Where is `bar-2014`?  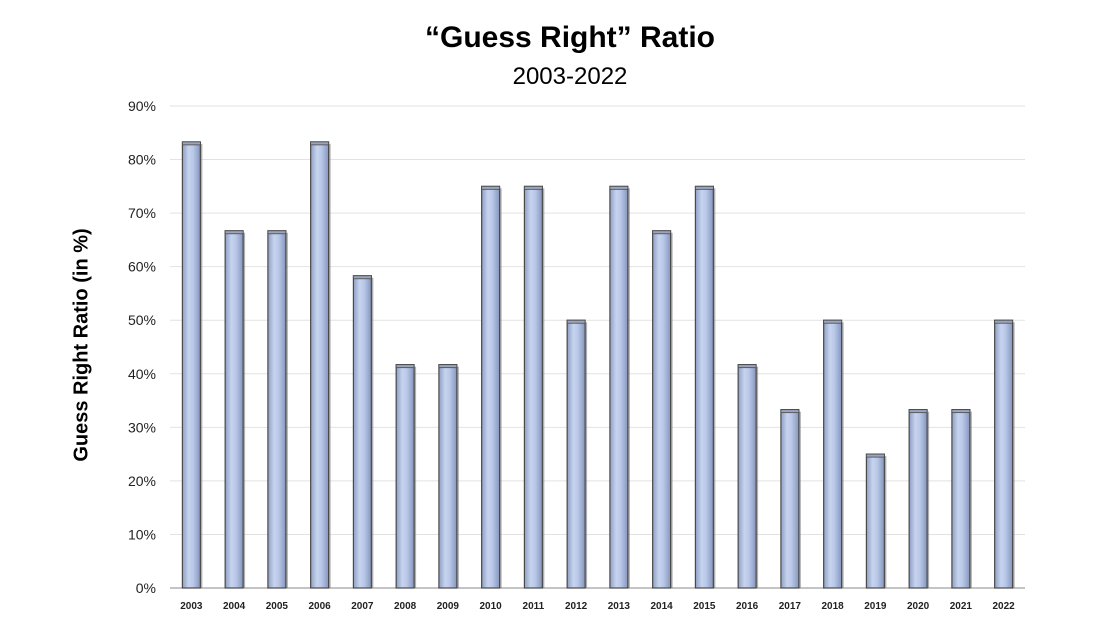
bar-2014 is located at coordinates (662, 409).